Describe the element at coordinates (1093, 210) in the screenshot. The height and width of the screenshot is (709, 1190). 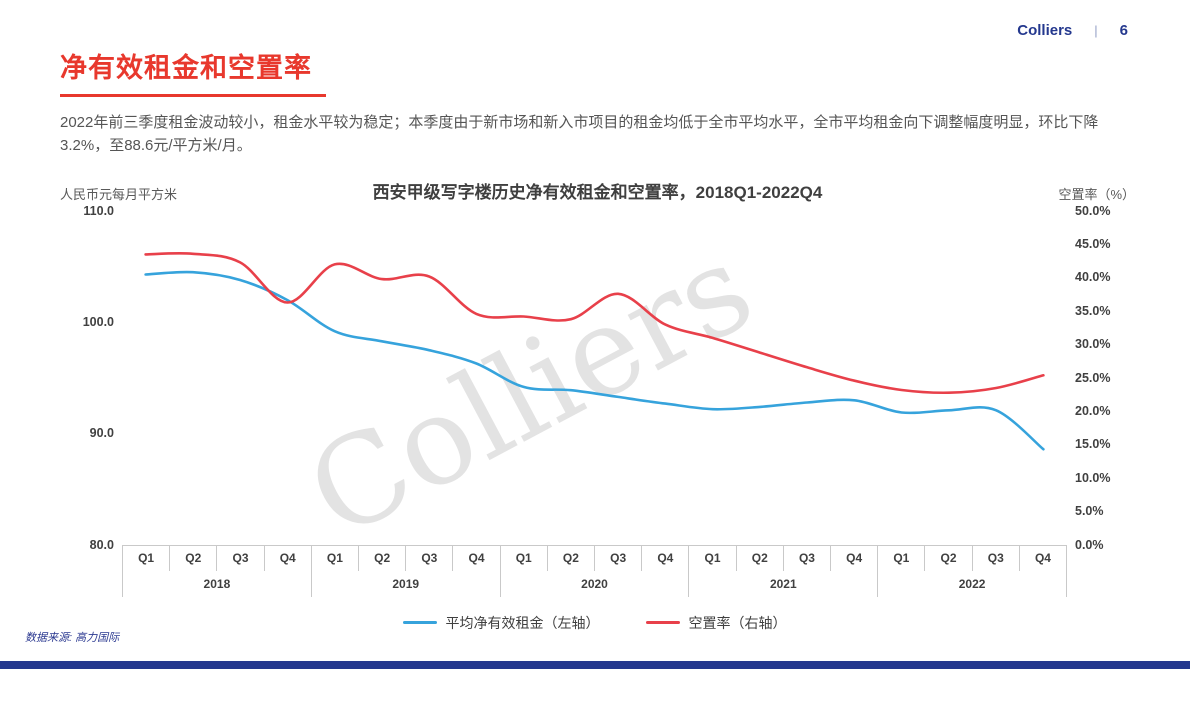
I see `right-axis-tick-label: 50.0%` at that location.